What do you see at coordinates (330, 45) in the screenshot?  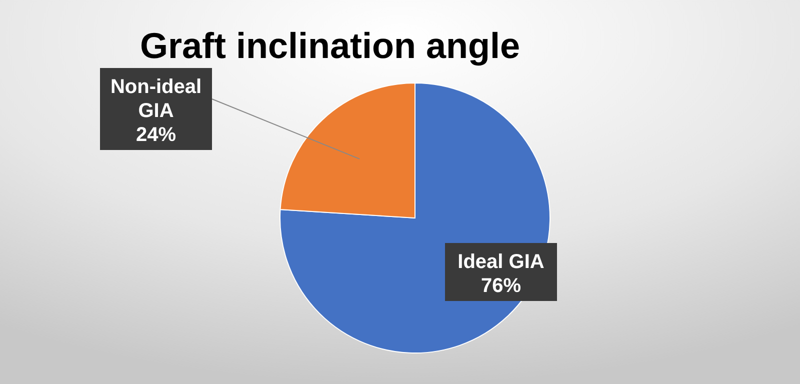 I see `chart-title: Graft inclination angle` at bounding box center [330, 45].